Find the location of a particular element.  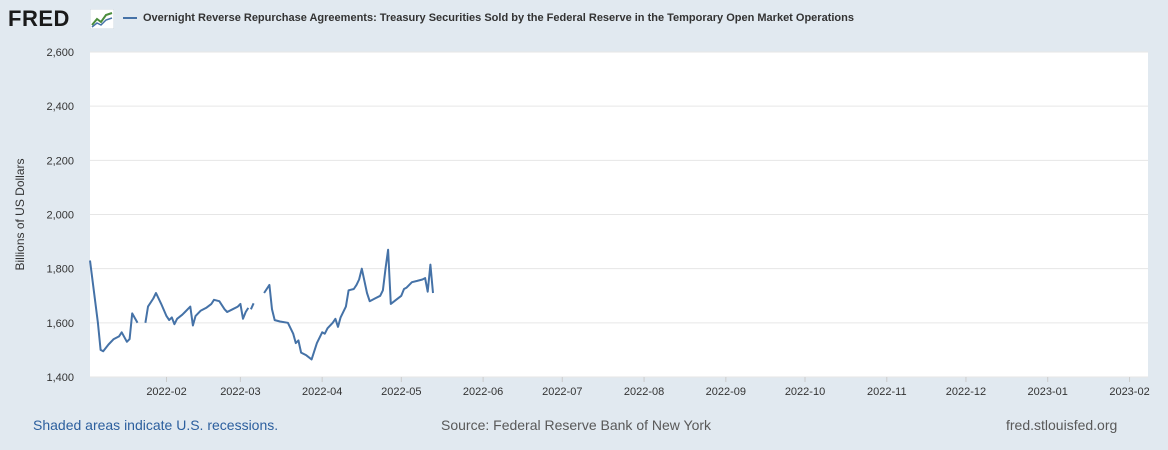

x-tick-label: 2022-10 is located at coordinates (805, 392).